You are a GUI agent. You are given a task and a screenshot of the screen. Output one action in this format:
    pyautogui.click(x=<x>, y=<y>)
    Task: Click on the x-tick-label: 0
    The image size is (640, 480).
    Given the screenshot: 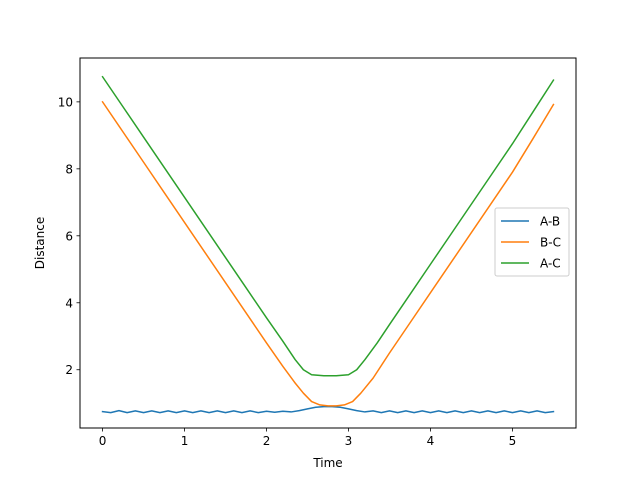 What is the action you would take?
    pyautogui.click(x=103, y=441)
    